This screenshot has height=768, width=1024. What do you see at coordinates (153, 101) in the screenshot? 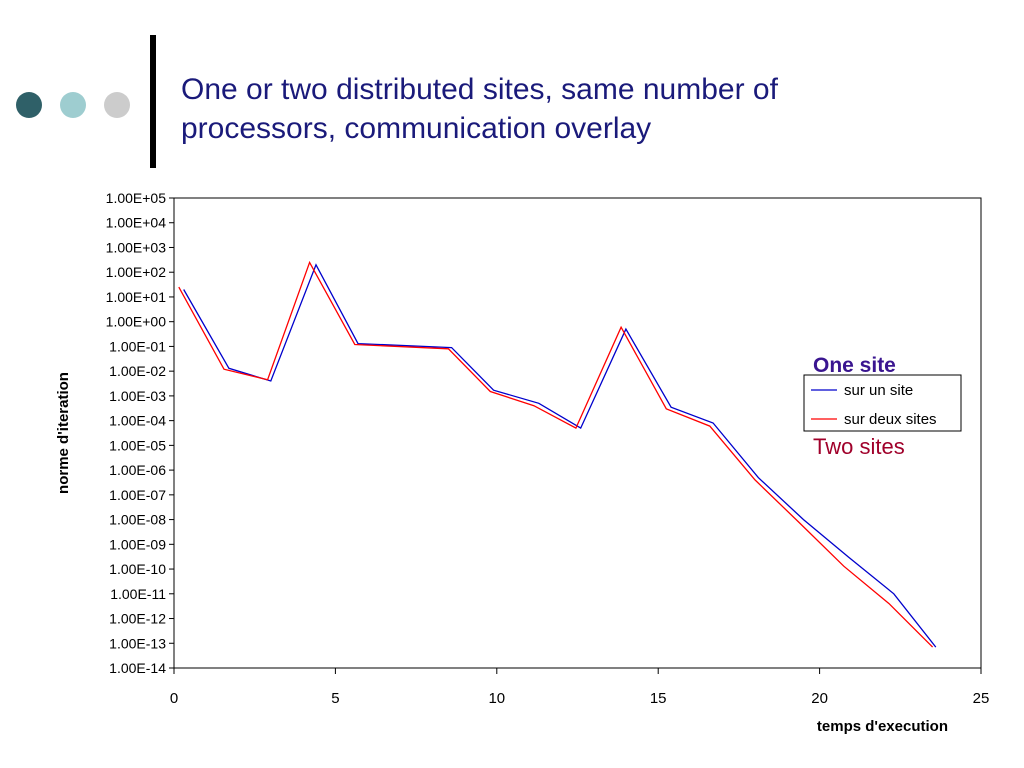
I see `title-divider-bar` at bounding box center [153, 101].